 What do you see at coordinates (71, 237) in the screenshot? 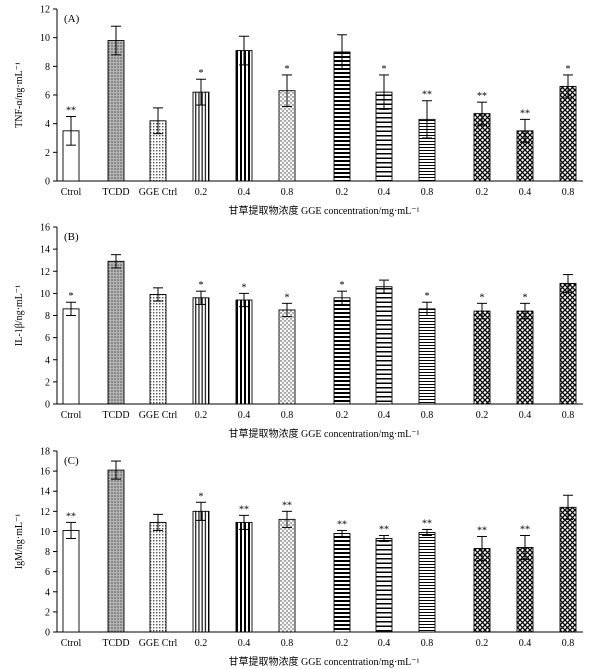
I see `panel-label: (B)` at bounding box center [71, 237].